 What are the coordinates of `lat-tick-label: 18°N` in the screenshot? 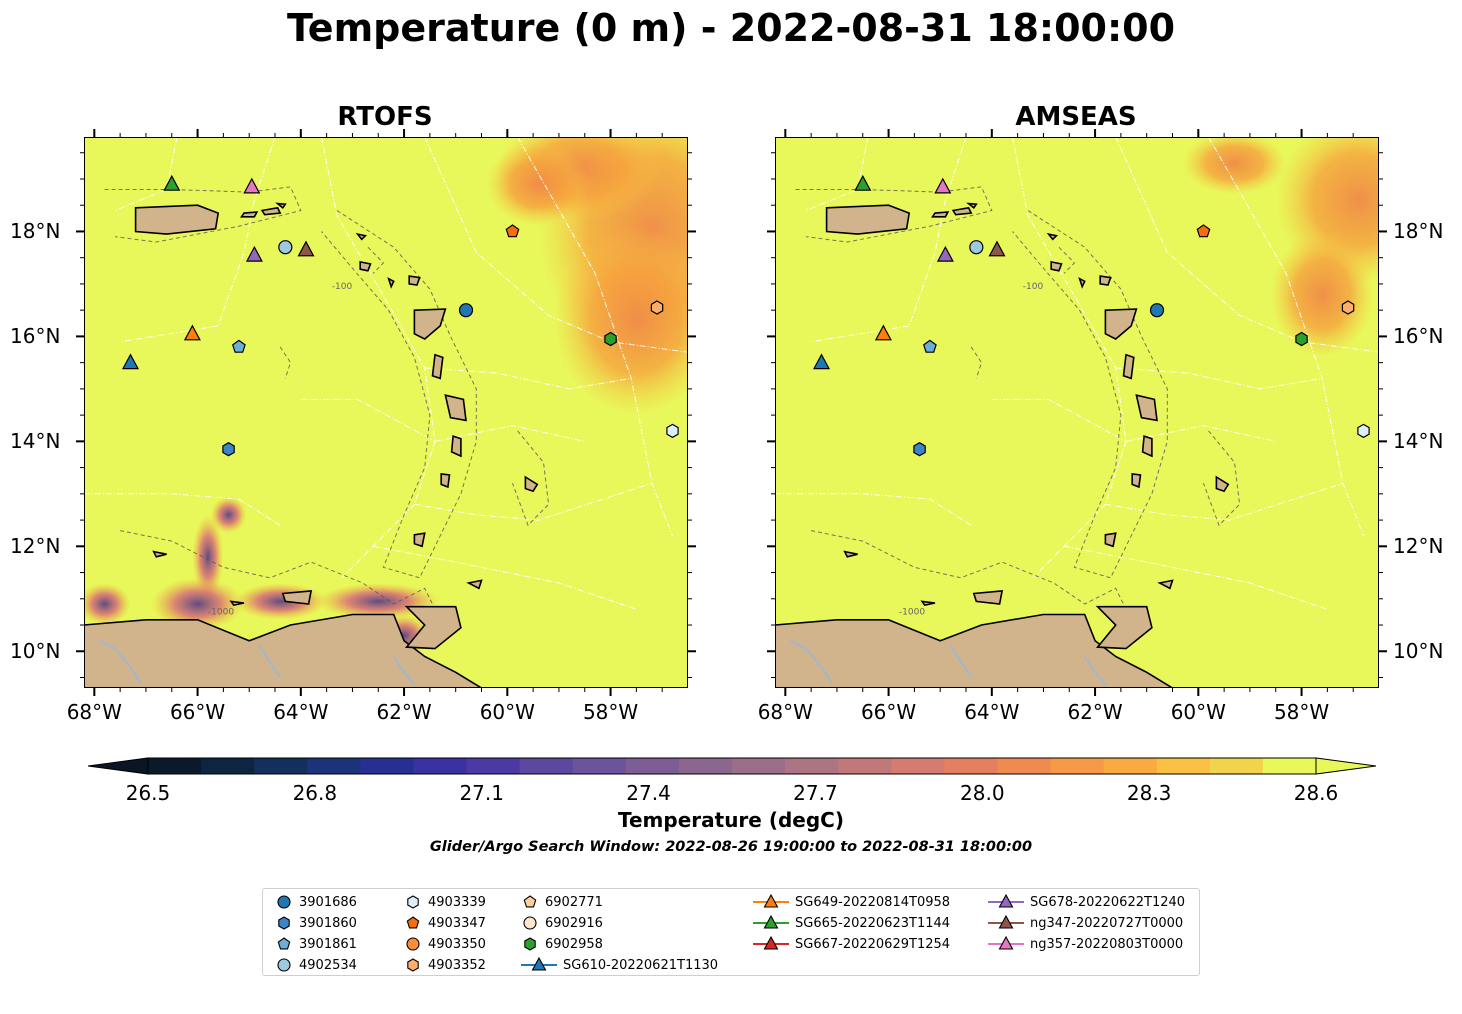 It's located at (1418, 231).